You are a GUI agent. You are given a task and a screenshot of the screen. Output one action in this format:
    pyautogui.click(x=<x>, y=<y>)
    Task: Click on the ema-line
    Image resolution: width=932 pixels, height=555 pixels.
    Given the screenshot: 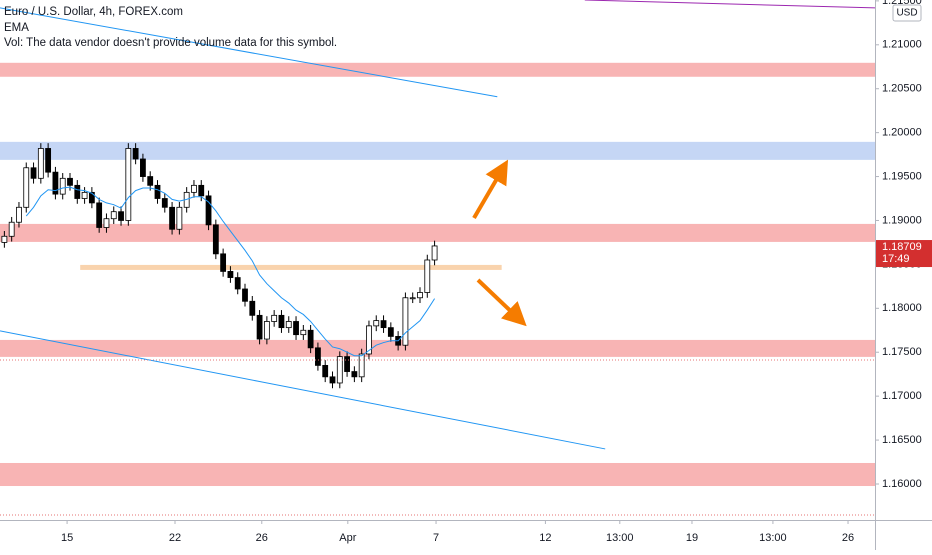 What is the action you would take?
    pyautogui.click(x=230, y=271)
    